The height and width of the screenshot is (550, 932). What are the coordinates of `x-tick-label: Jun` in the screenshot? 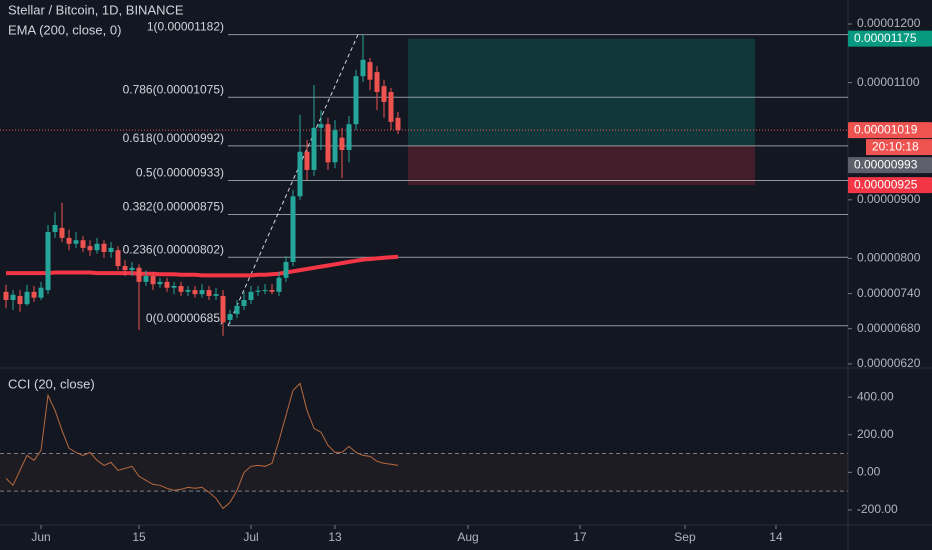 It's located at (40, 537).